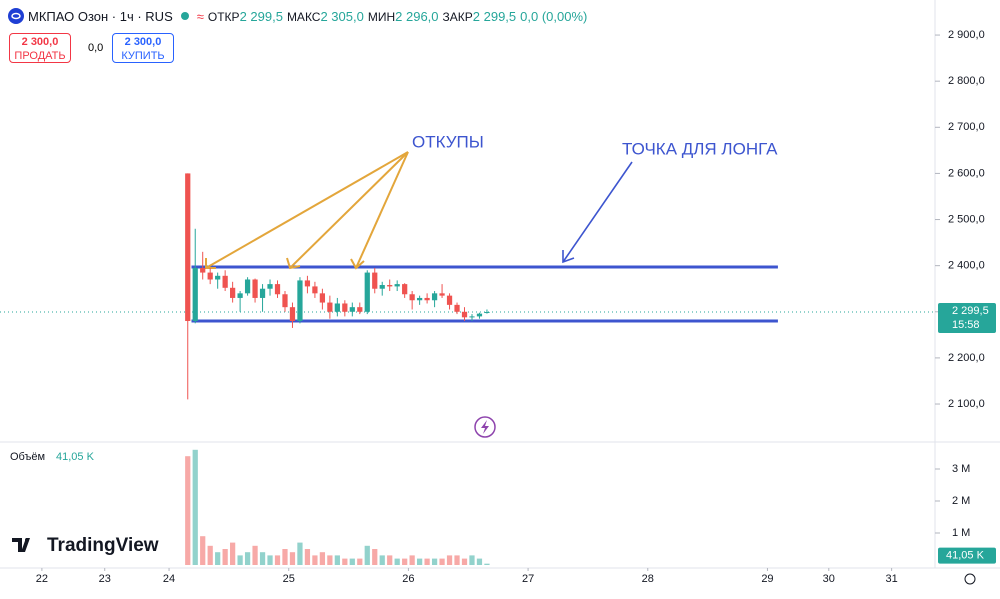 The height and width of the screenshot is (599, 1000). I want to click on volume-value: 41,05 K, so click(75, 457).